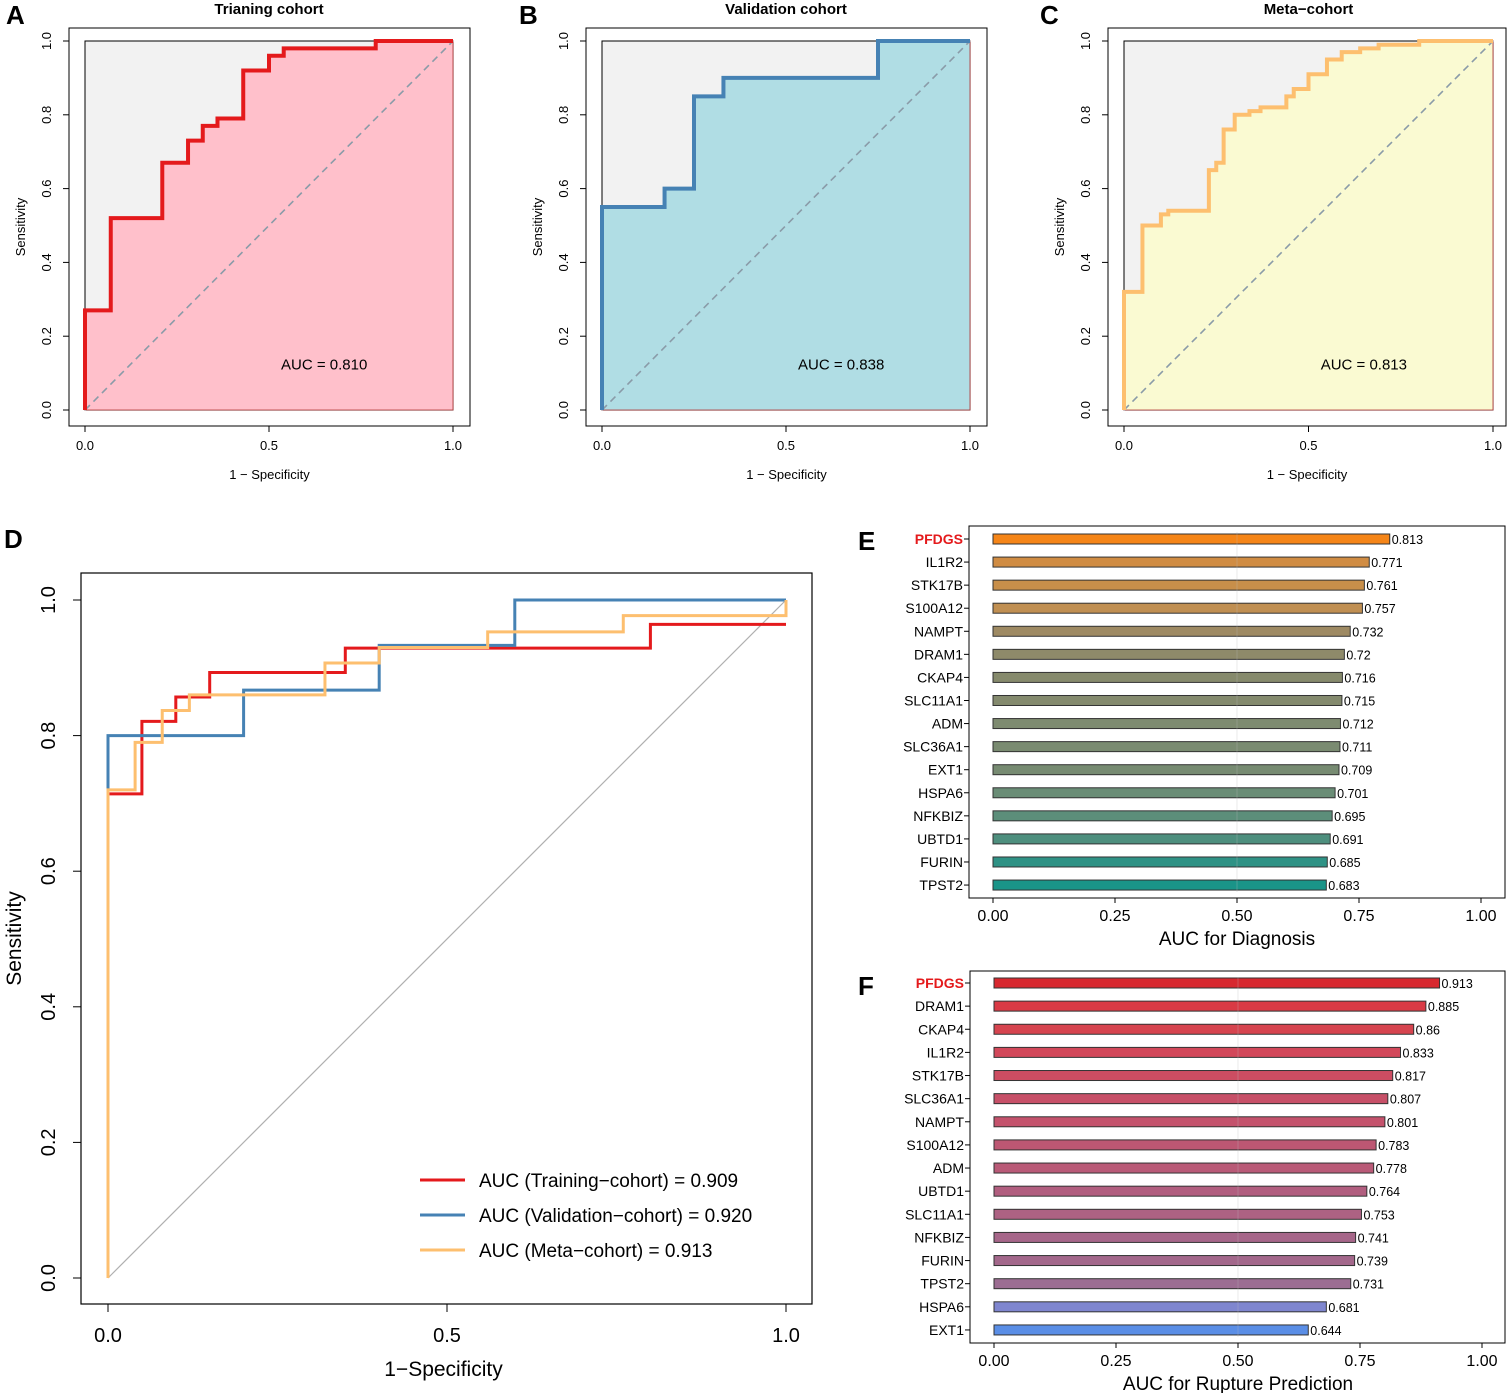 Image resolution: width=1507 pixels, height=1393 pixels. What do you see at coordinates (866, 541) in the screenshot?
I see `panel-letter-e: E` at bounding box center [866, 541].